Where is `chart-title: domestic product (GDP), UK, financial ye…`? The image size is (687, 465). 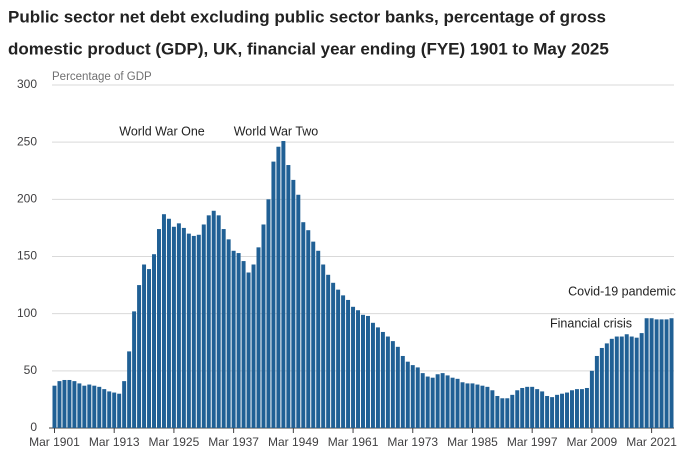 chart-title: domestic product (GDP), UK, financial ye… is located at coordinates (308, 48).